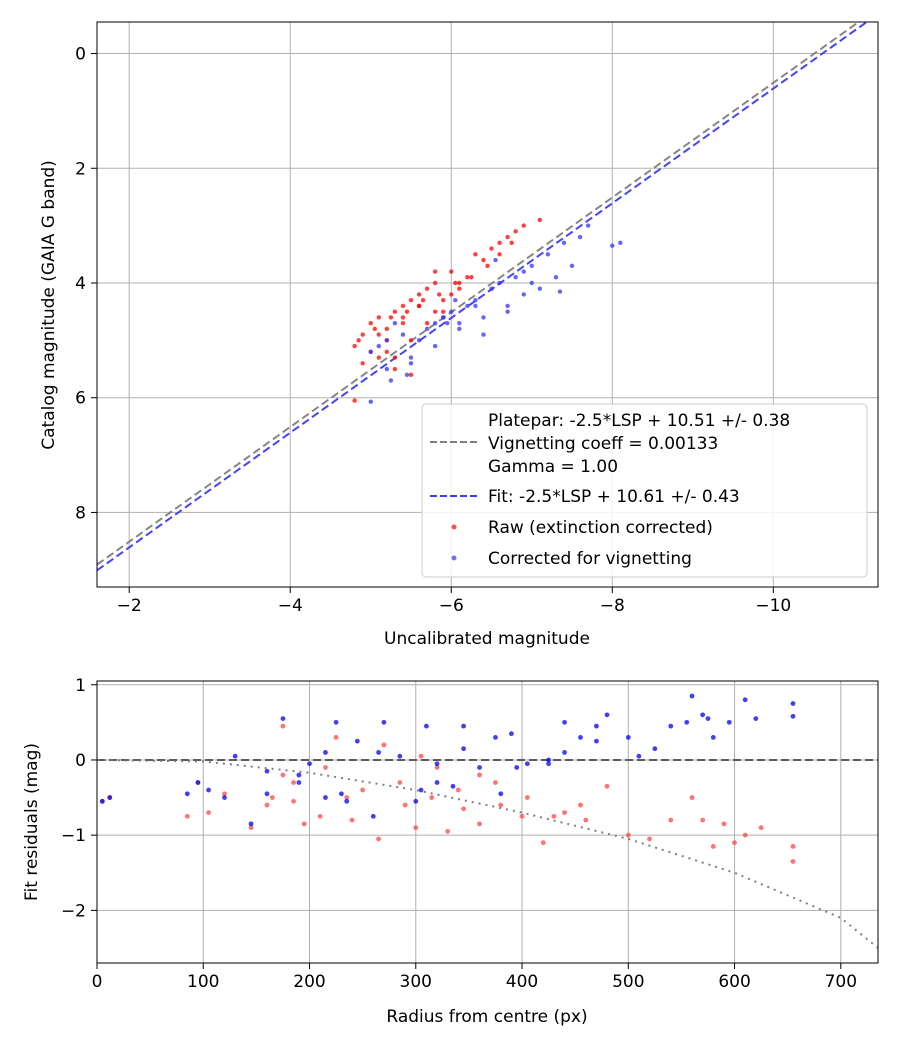 Image resolution: width=900 pixels, height=1050 pixels. What do you see at coordinates (97, 982) in the screenshot?
I see `x-tick-label: 0` at bounding box center [97, 982].